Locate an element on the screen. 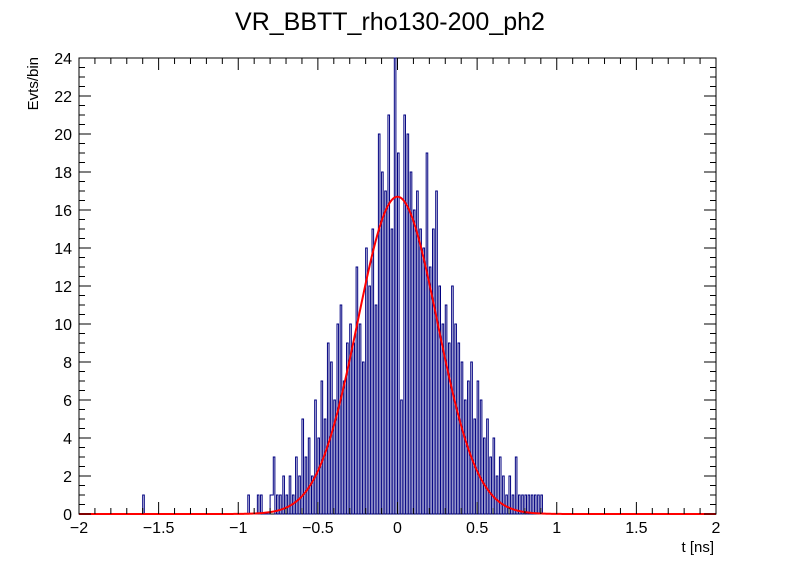 This screenshot has width=796, height=572. x-axis-label: t [ns] is located at coordinates (697, 547).